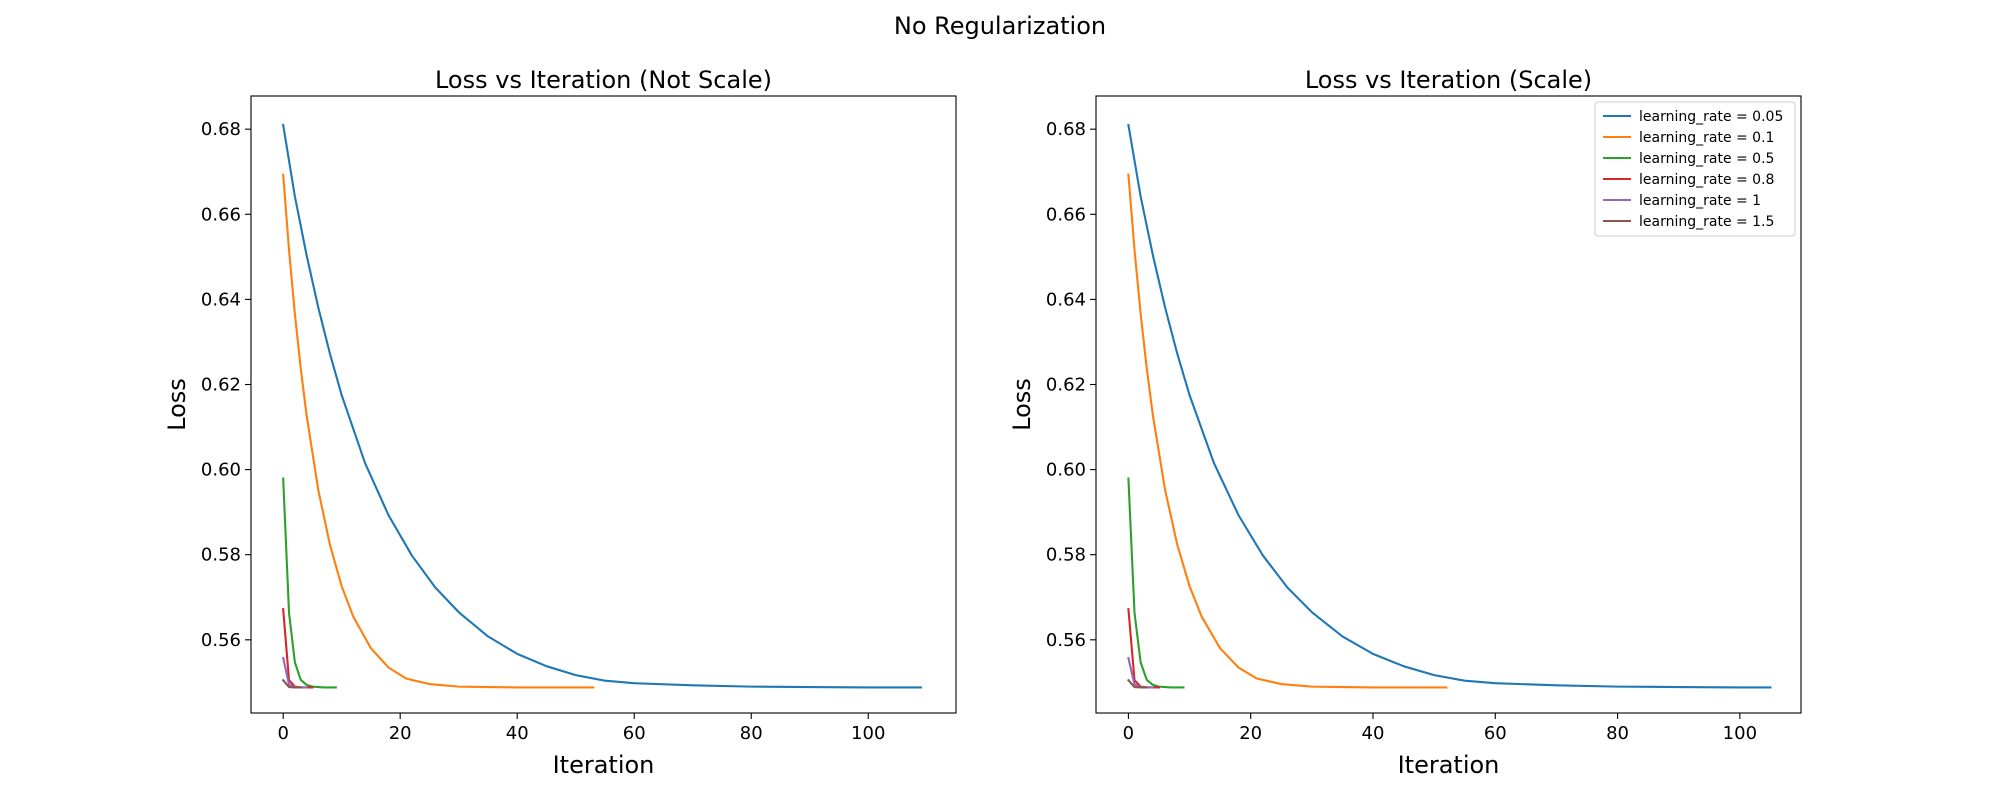  What do you see at coordinates (1448, 80) in the screenshot?
I see `plot-title: Loss vs Iteration (Scale)` at bounding box center [1448, 80].